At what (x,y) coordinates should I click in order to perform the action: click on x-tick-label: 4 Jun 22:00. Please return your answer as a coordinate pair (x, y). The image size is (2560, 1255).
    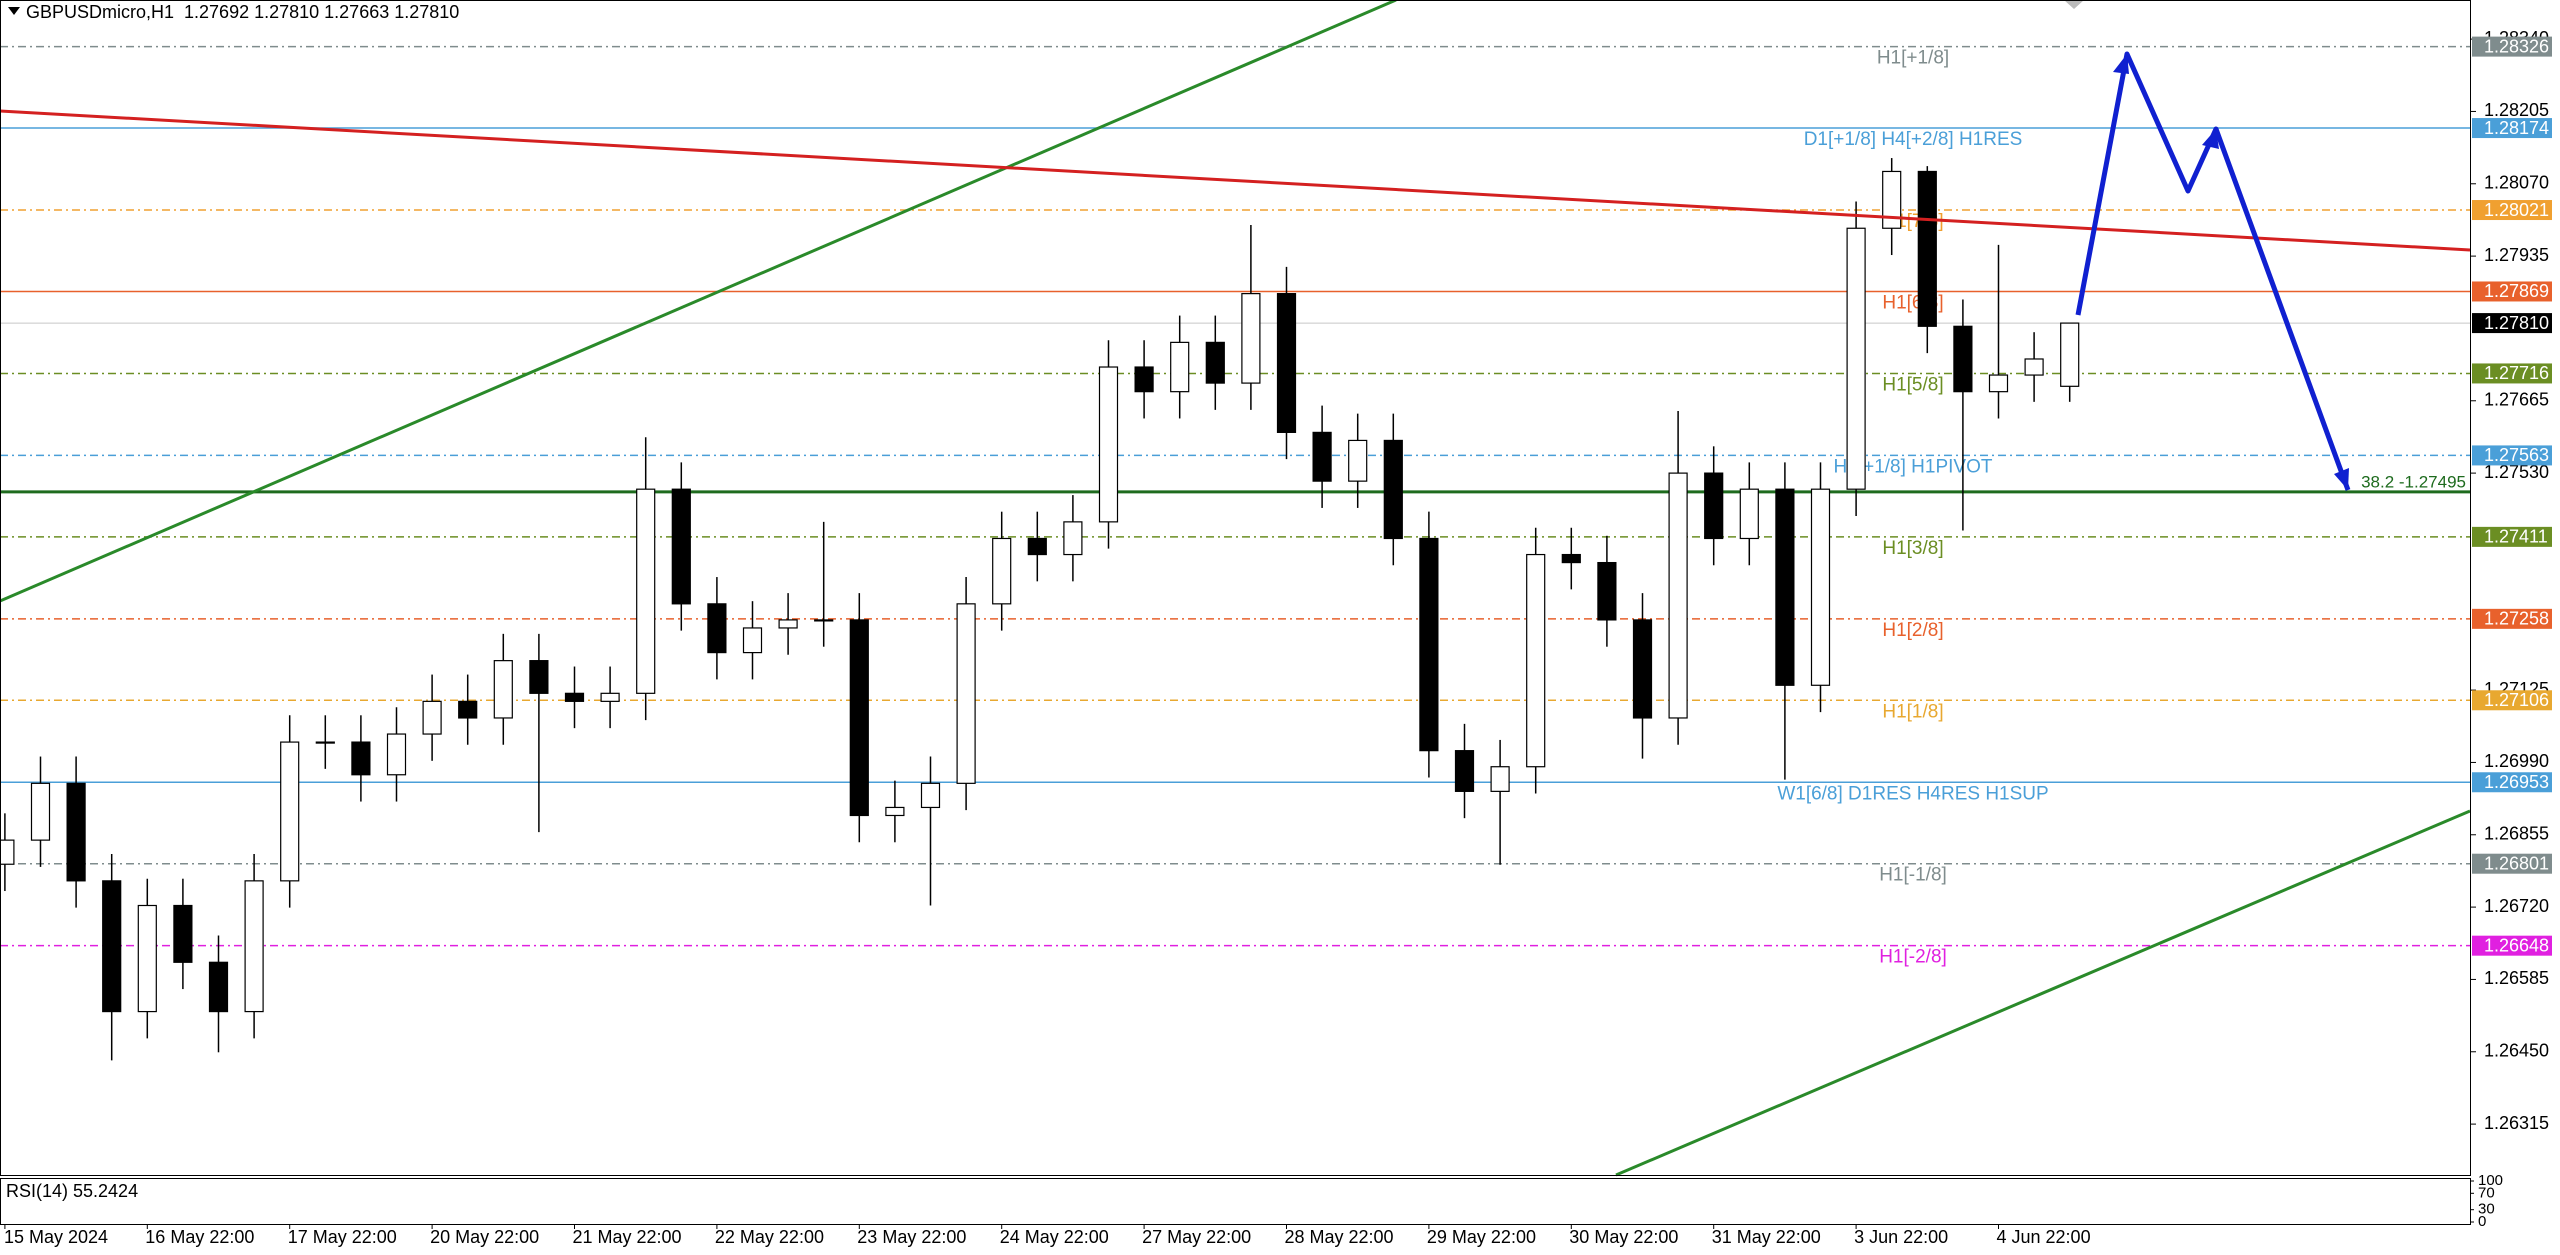
    Looking at the image, I should click on (2044, 1237).